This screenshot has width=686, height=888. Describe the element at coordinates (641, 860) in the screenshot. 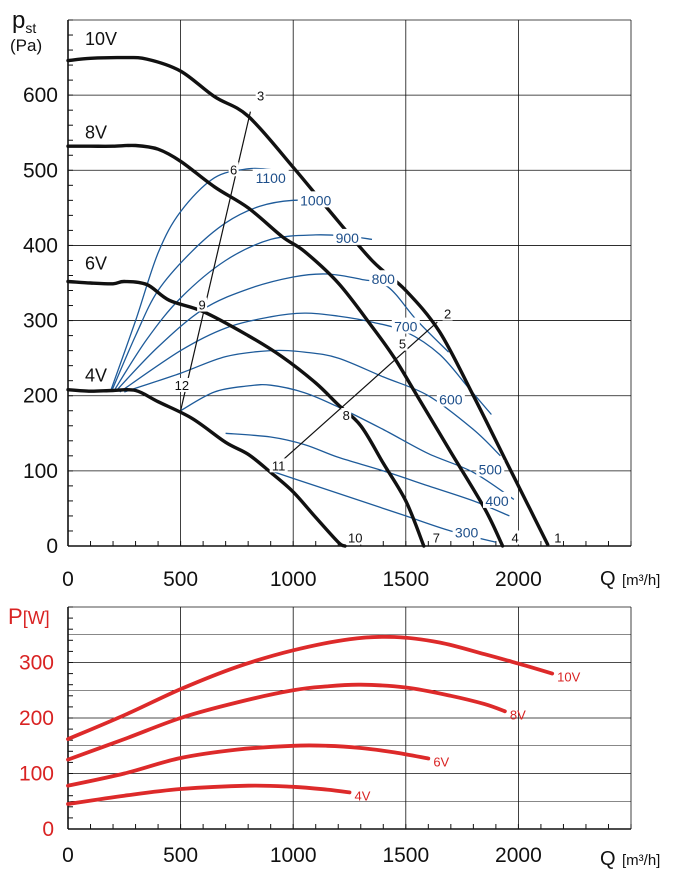

I see `lower-x-axis-unit: [m³/h]` at that location.